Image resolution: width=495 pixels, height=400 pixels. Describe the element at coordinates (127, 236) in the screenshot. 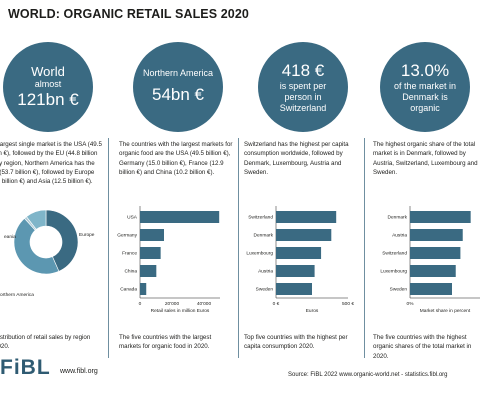

I see `category-label: Germany` at that location.